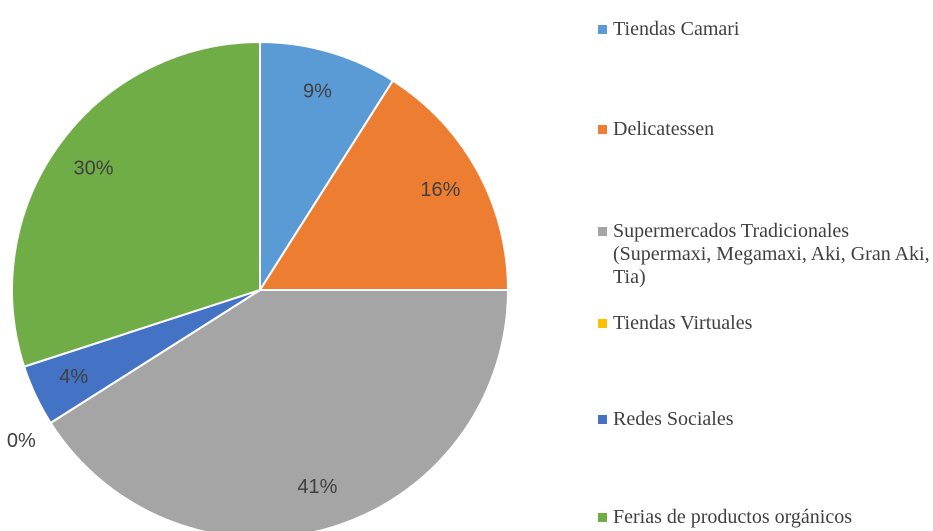 This screenshot has width=933, height=531. What do you see at coordinates (21, 441) in the screenshot?
I see `data-label: 0%` at bounding box center [21, 441].